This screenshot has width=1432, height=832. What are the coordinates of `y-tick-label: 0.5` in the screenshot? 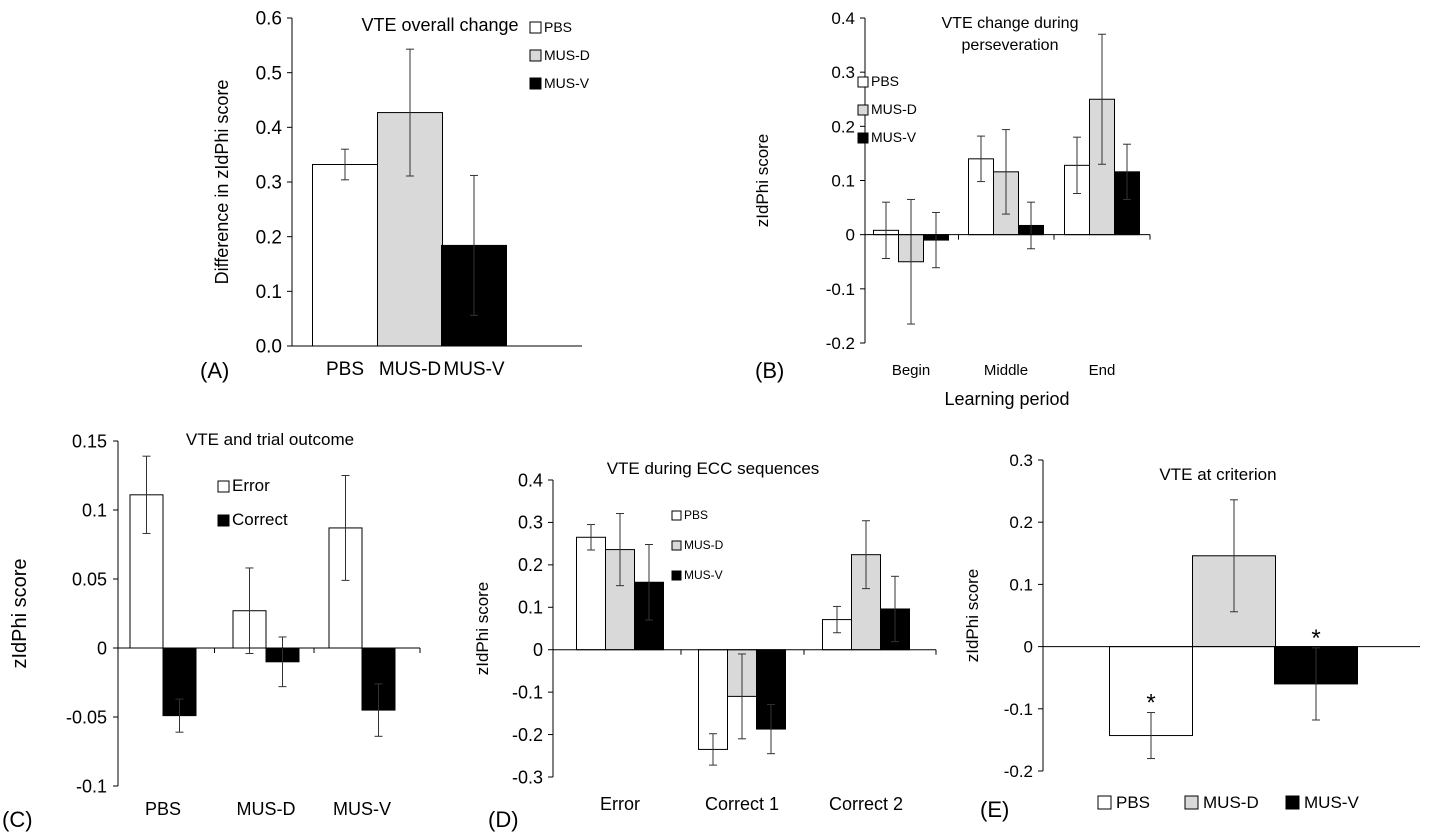 It's located at (269, 73).